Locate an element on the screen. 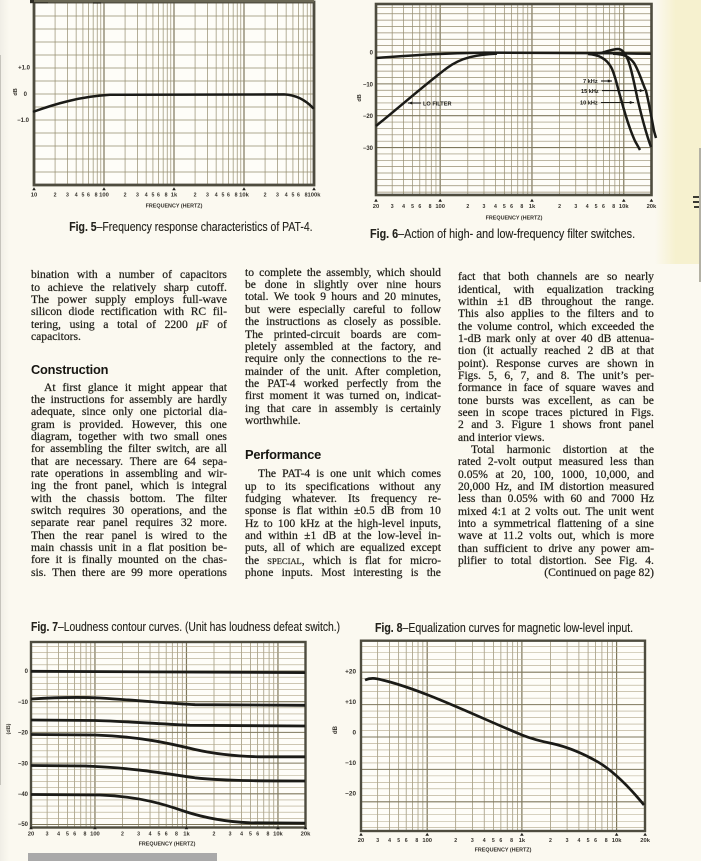 This screenshot has width=701, height=861. svg-text: (dB) is located at coordinates (9, 728).